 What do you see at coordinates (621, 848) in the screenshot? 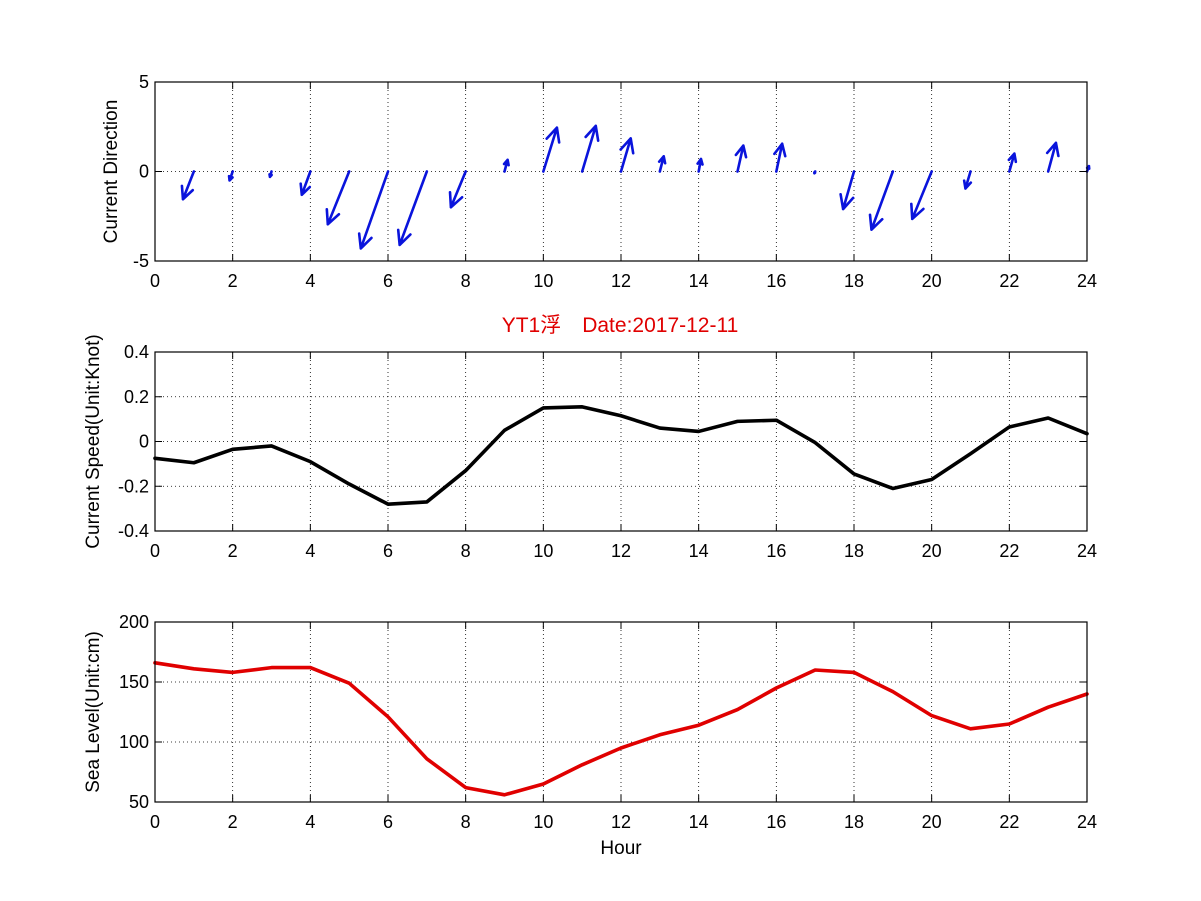
I see `x-axis-label: Hour` at bounding box center [621, 848].